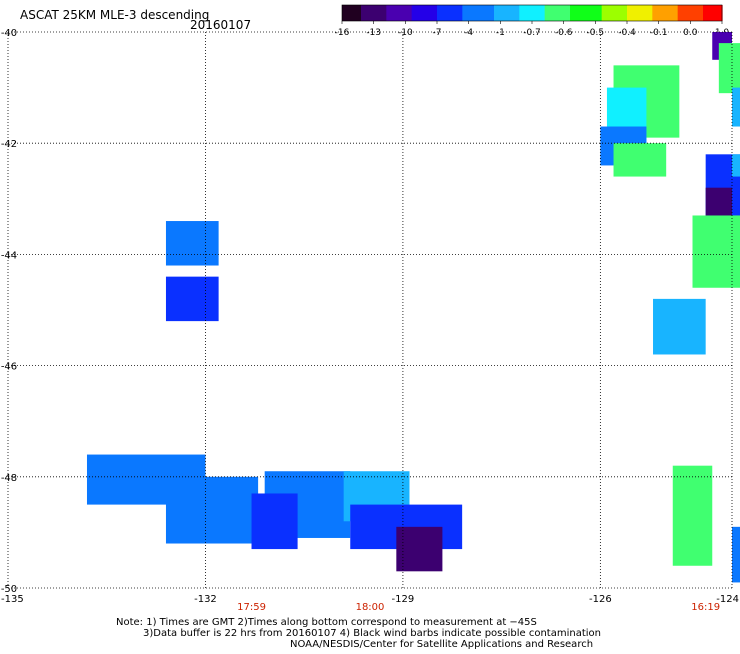 Image resolution: width=740 pixels, height=654 pixels. Describe the element at coordinates (9, 589) in the screenshot. I see `y-tick-label: -50` at that location.